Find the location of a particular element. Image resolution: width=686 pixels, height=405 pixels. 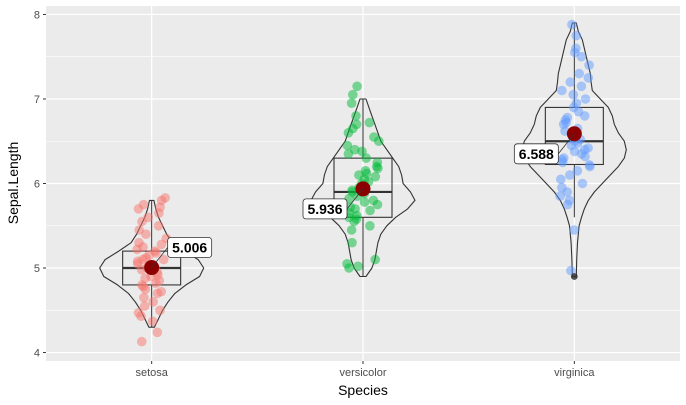

mean-label-box-virginica is located at coordinates (536, 154).